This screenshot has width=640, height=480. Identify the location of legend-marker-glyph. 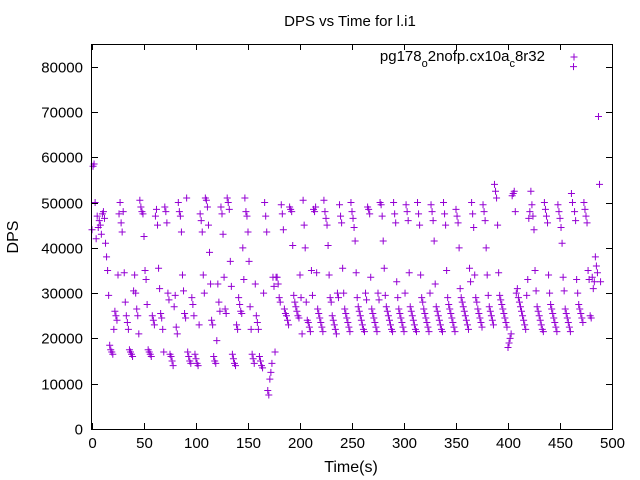
(574, 57).